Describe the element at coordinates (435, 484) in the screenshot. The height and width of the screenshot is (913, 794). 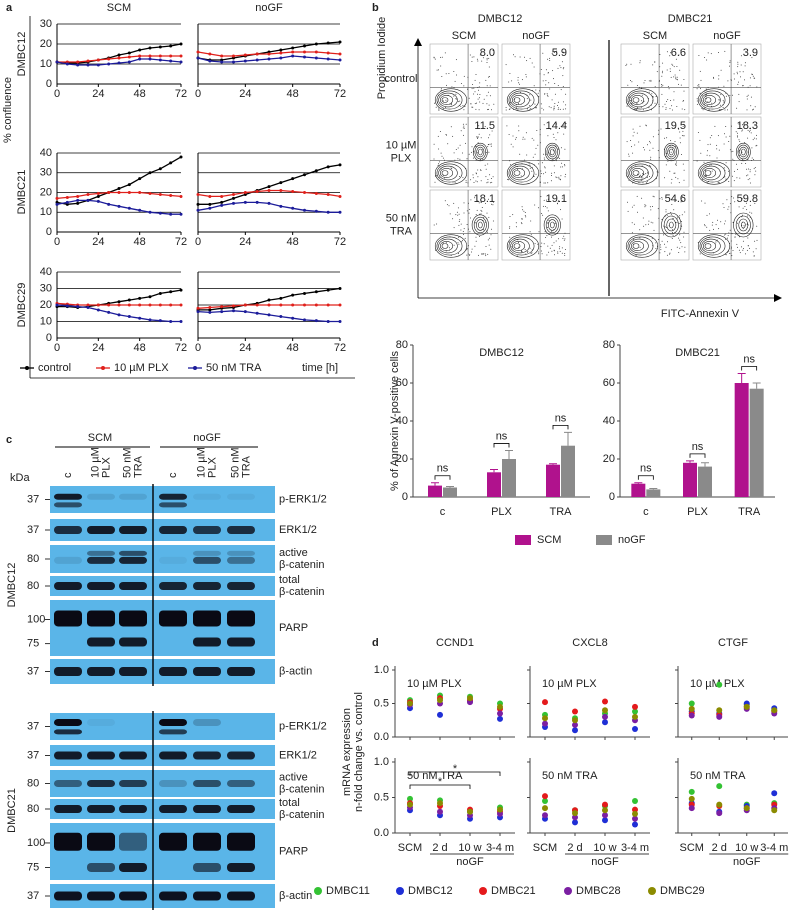
I see `error-bar` at that location.